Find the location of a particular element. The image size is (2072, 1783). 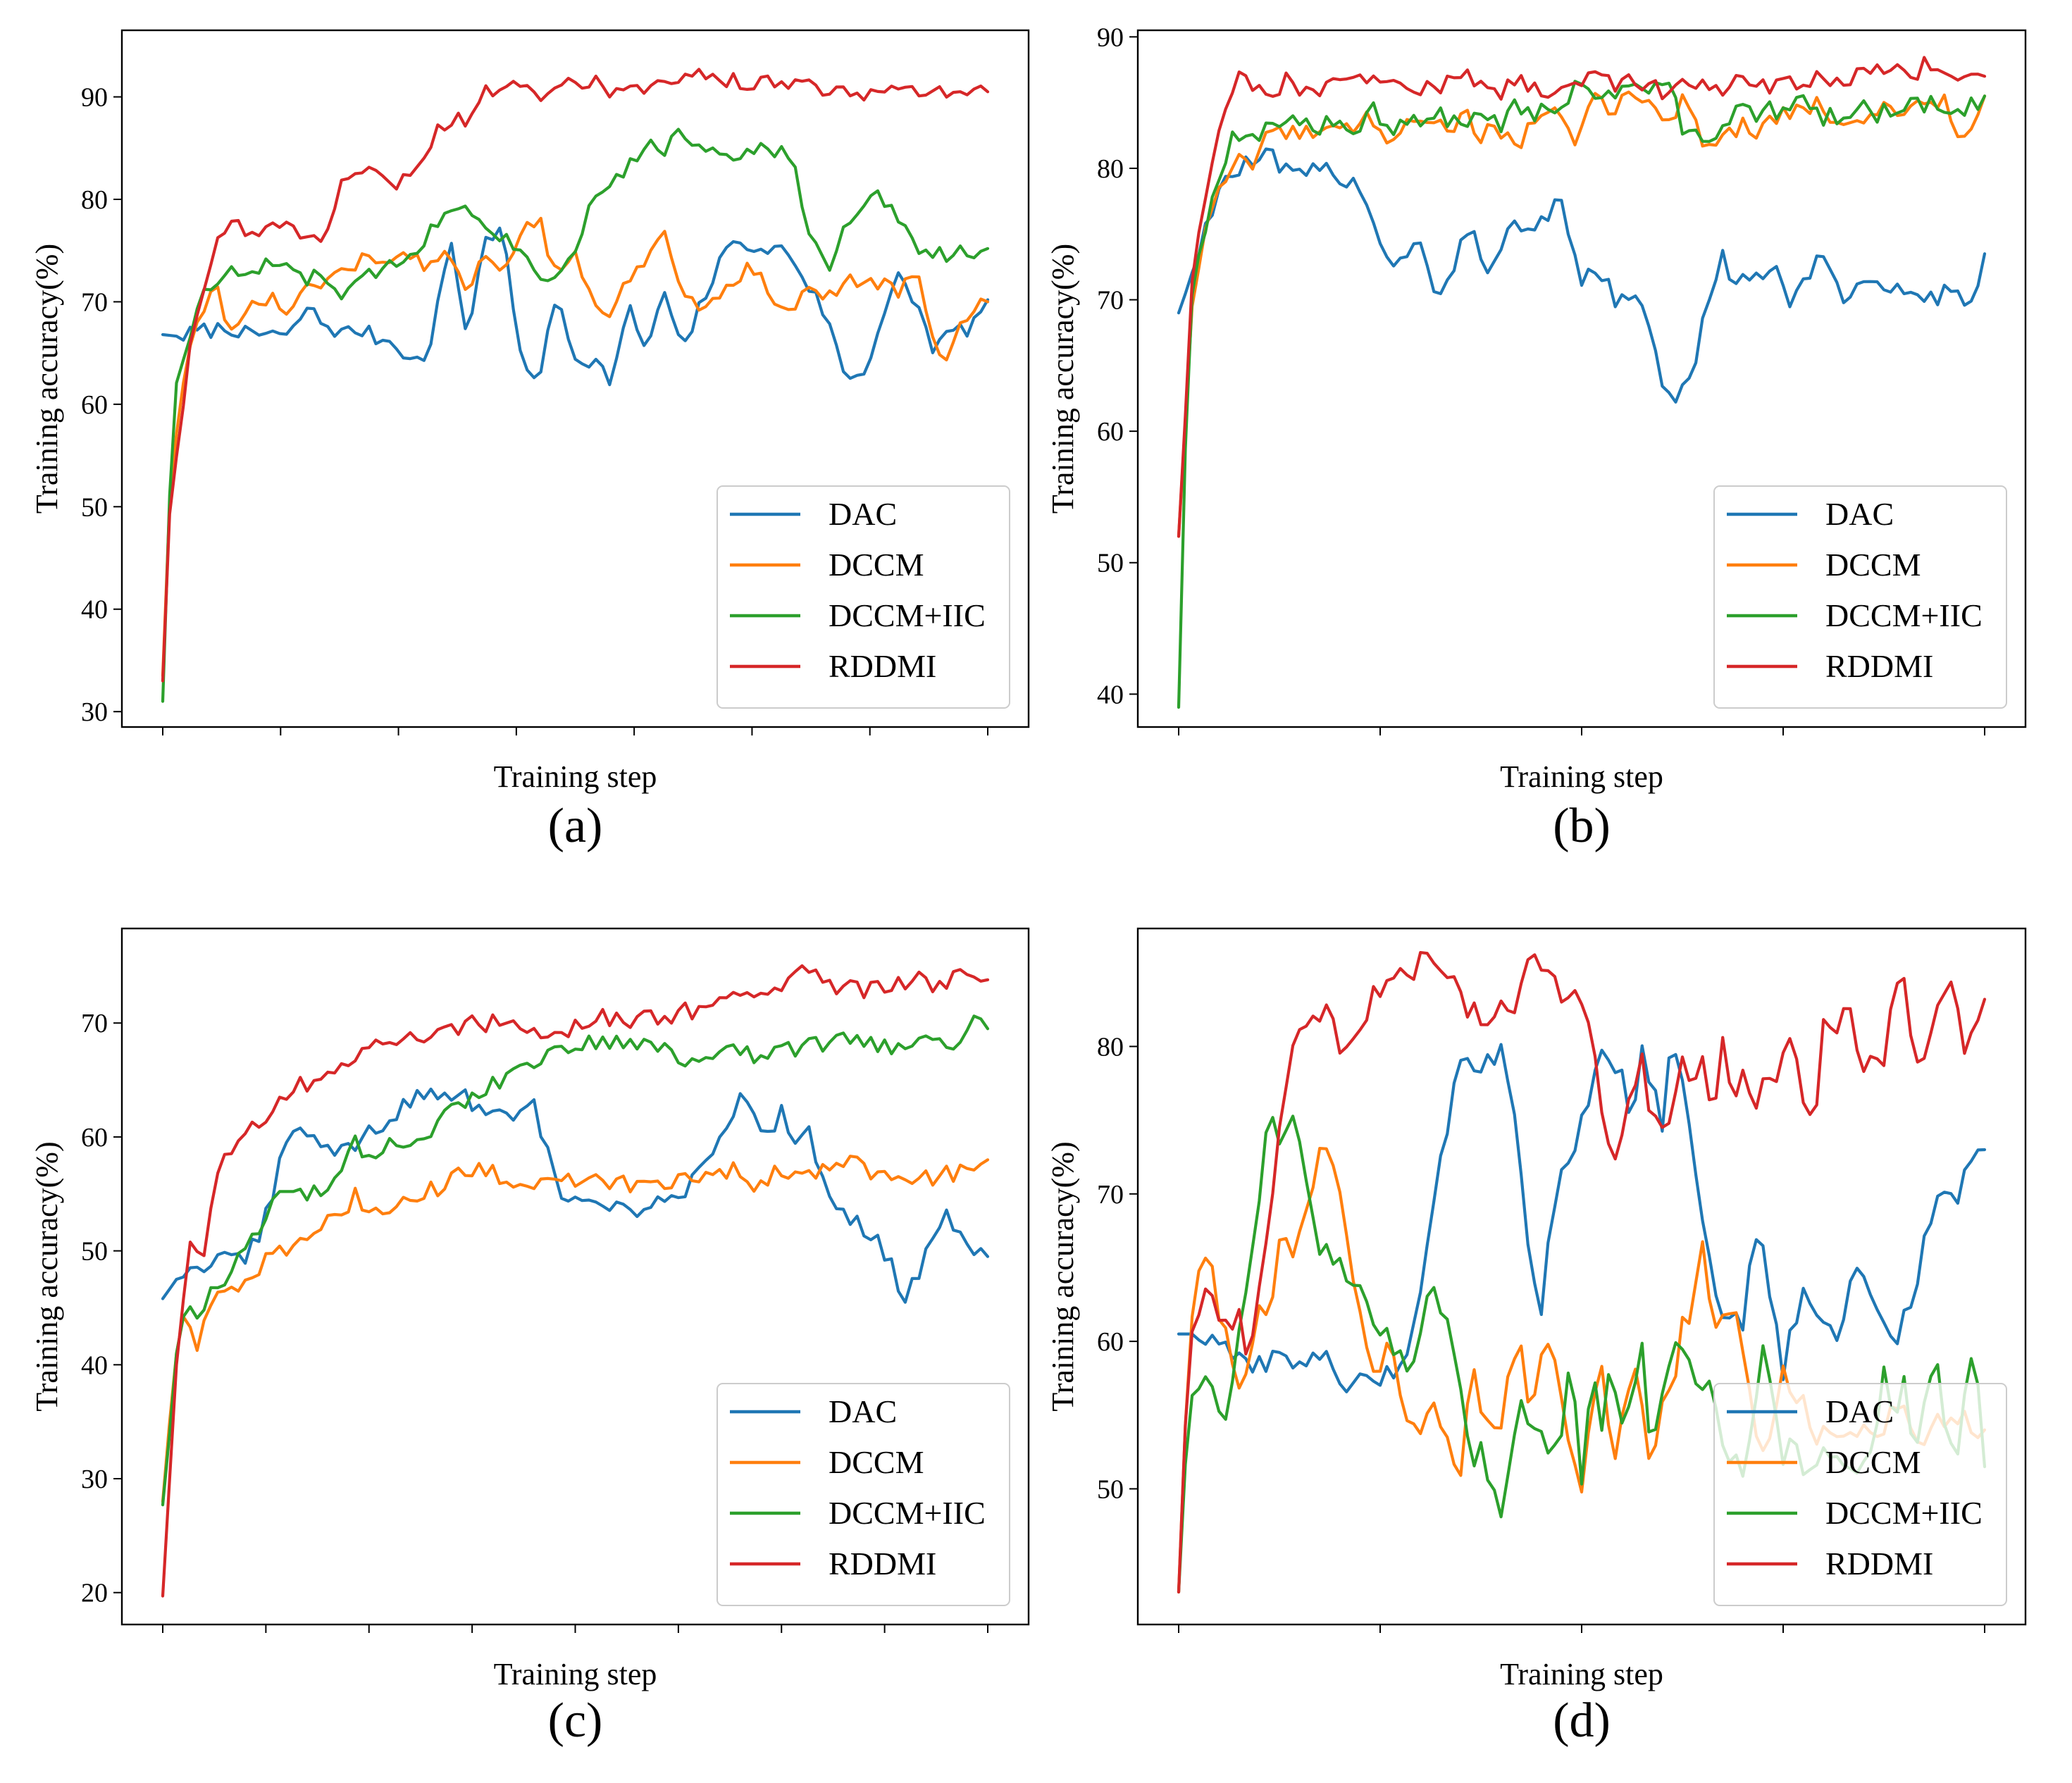

panel-caption: (b) is located at coordinates (1582, 826).